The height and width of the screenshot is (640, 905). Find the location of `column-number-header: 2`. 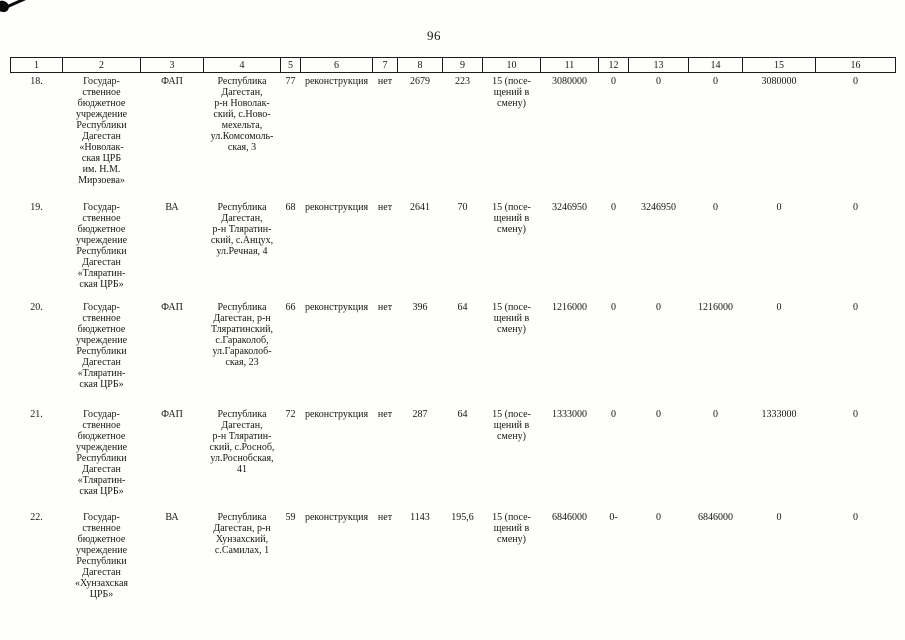

column-number-header: 2 is located at coordinates (101, 65).